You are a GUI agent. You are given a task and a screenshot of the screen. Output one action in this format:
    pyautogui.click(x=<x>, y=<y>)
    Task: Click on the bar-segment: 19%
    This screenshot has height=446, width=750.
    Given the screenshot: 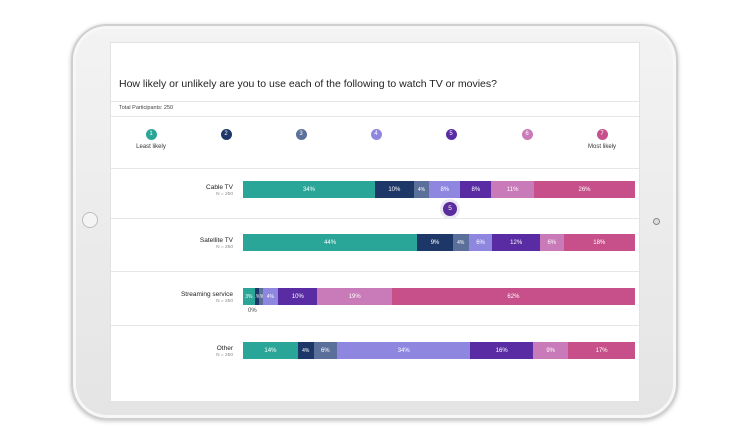 What is the action you would take?
    pyautogui.click(x=354, y=296)
    